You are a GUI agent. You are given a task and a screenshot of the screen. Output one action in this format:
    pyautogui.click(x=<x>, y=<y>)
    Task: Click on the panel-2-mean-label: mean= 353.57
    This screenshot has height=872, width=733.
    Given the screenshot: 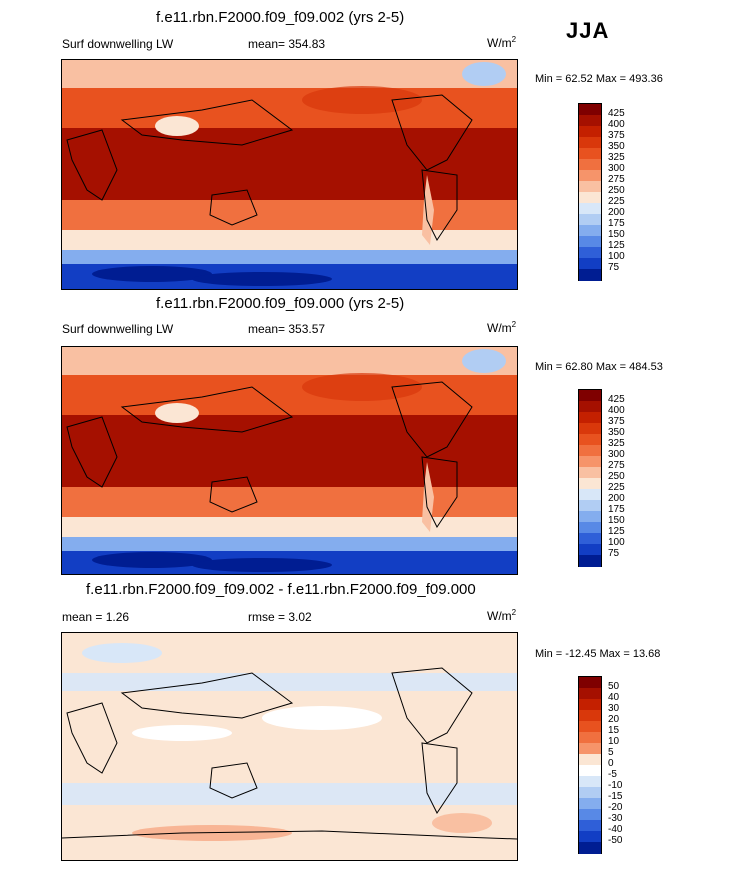 What is the action you would take?
    pyautogui.click(x=287, y=329)
    